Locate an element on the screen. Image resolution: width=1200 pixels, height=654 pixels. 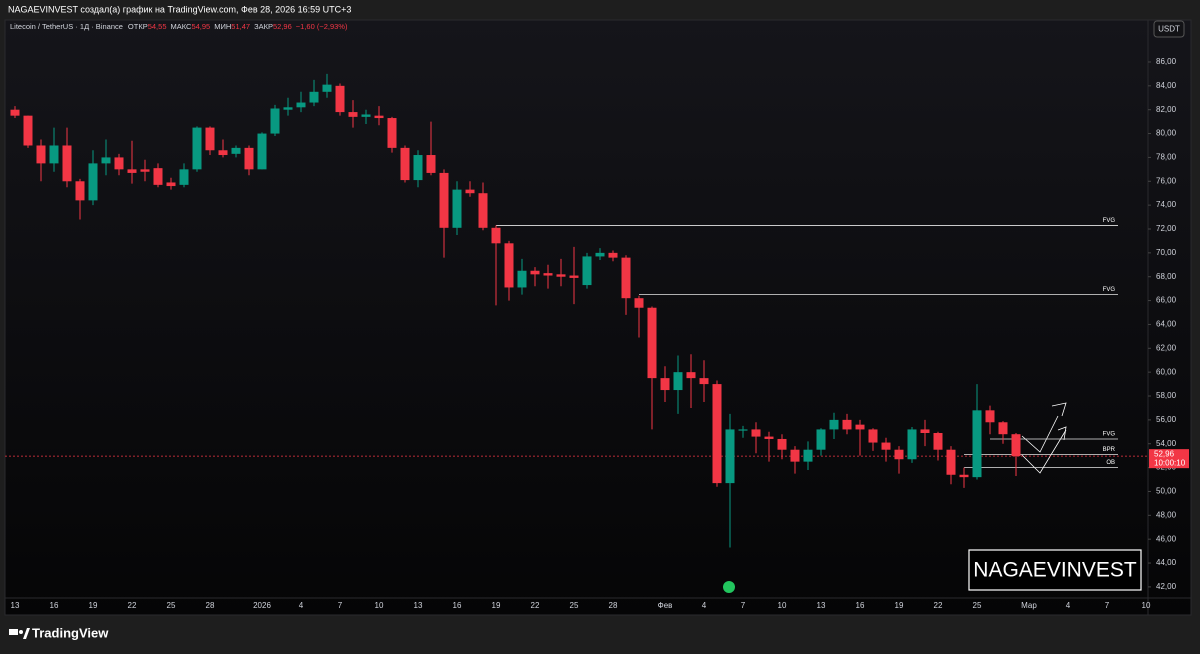
currency-label: USDT is located at coordinates (1169, 29).